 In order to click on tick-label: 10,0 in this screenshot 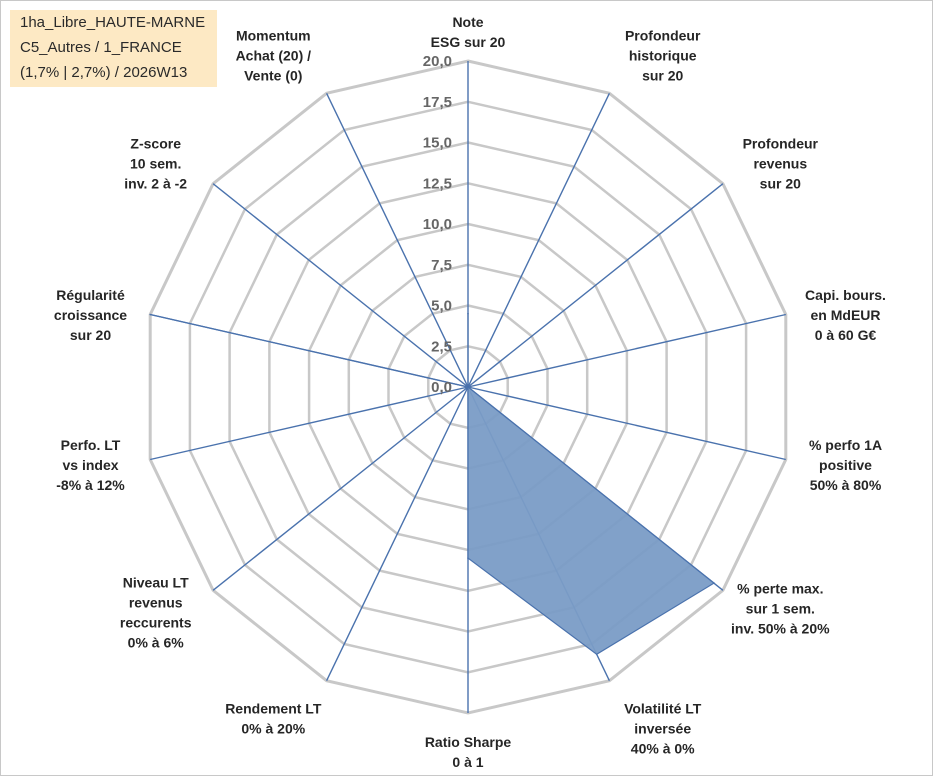, I will do `click(437, 224)`.